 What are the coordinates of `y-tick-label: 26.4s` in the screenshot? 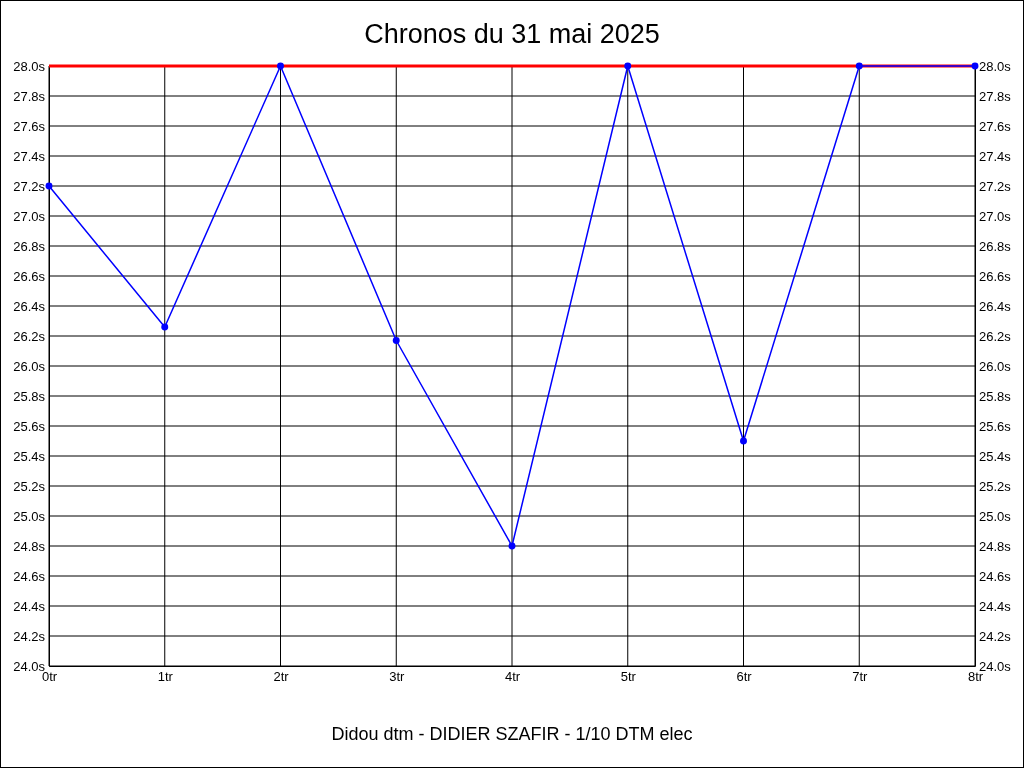 It's located at (29, 306).